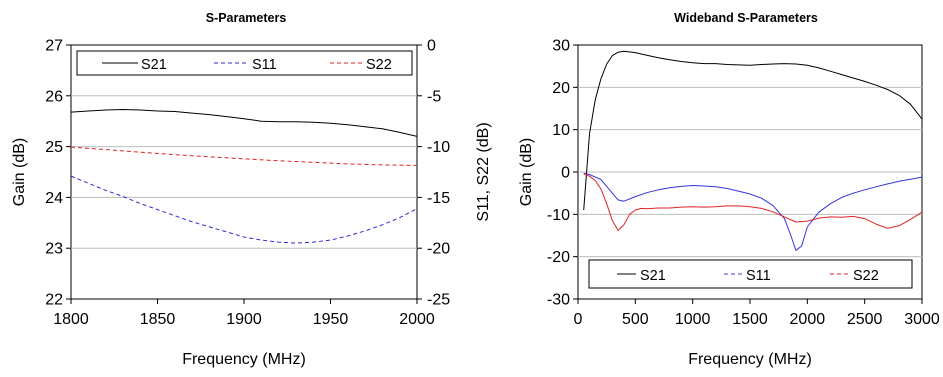 This screenshot has width=943, height=377. What do you see at coordinates (158, 319) in the screenshot?
I see `x-tick-label: 1850` at bounding box center [158, 319].